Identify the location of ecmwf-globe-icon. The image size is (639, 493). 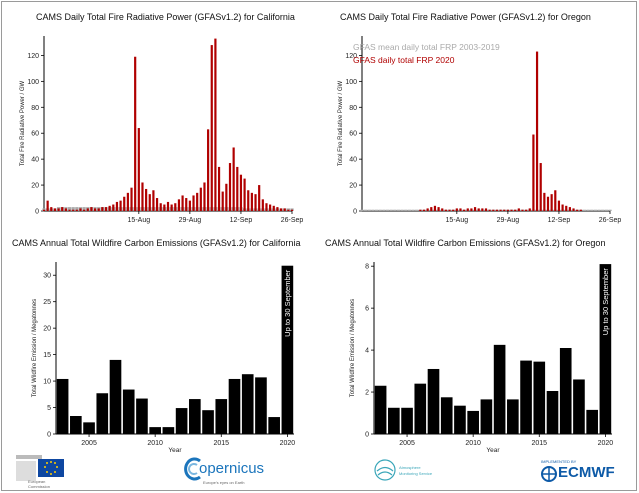
(549, 474).